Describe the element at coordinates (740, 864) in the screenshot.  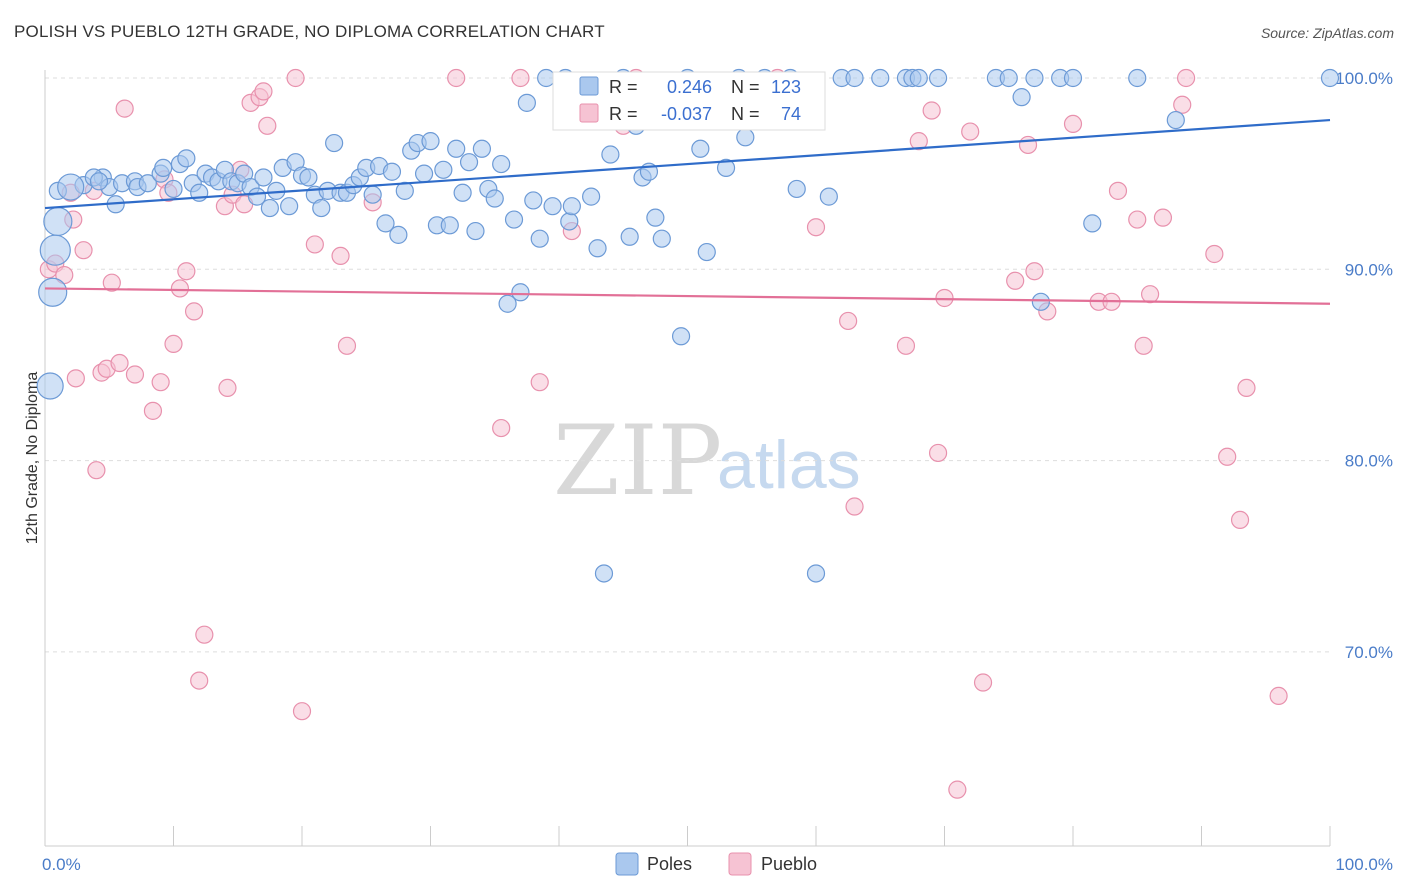
I see `legend-pueblo-swatch` at that location.